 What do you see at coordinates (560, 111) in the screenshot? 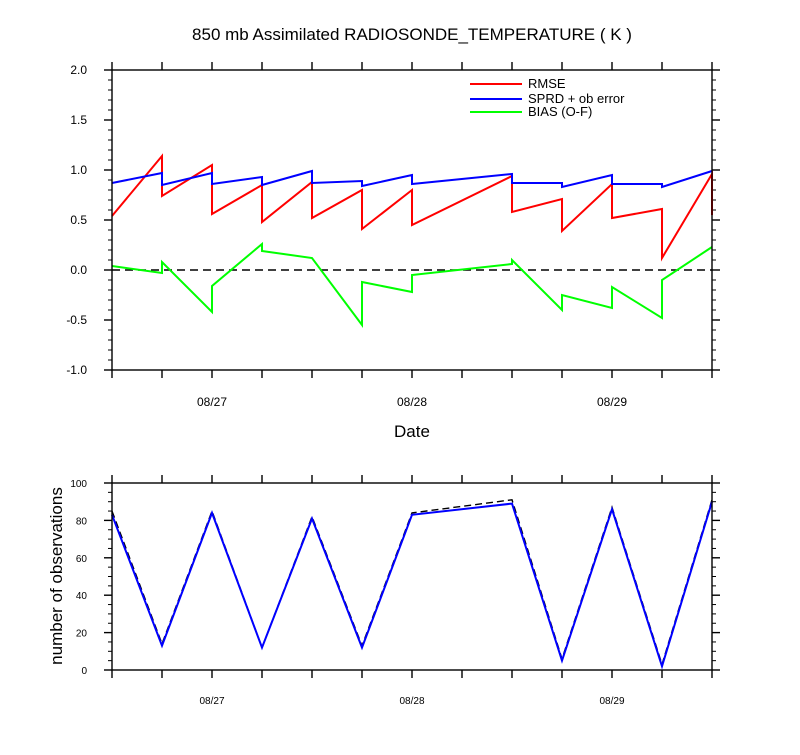
I see `legend-bias-label: BIAS (O-F)` at bounding box center [560, 111].